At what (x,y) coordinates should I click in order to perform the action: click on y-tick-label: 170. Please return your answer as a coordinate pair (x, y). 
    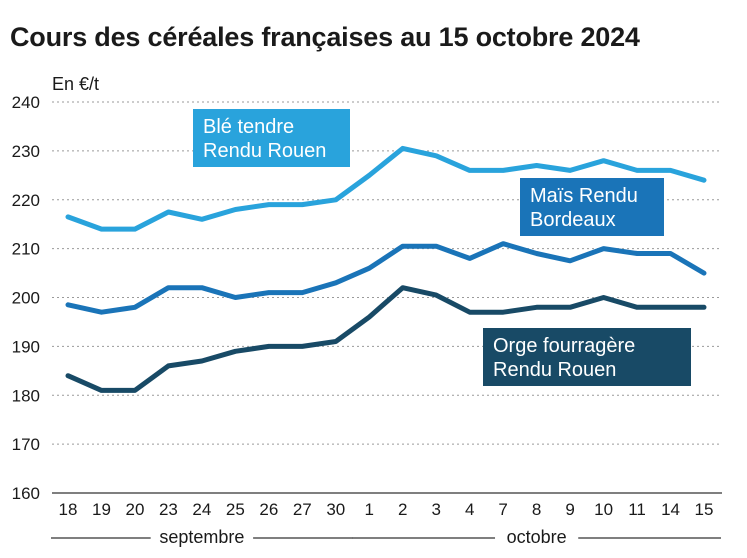
    Looking at the image, I should click on (26, 444).